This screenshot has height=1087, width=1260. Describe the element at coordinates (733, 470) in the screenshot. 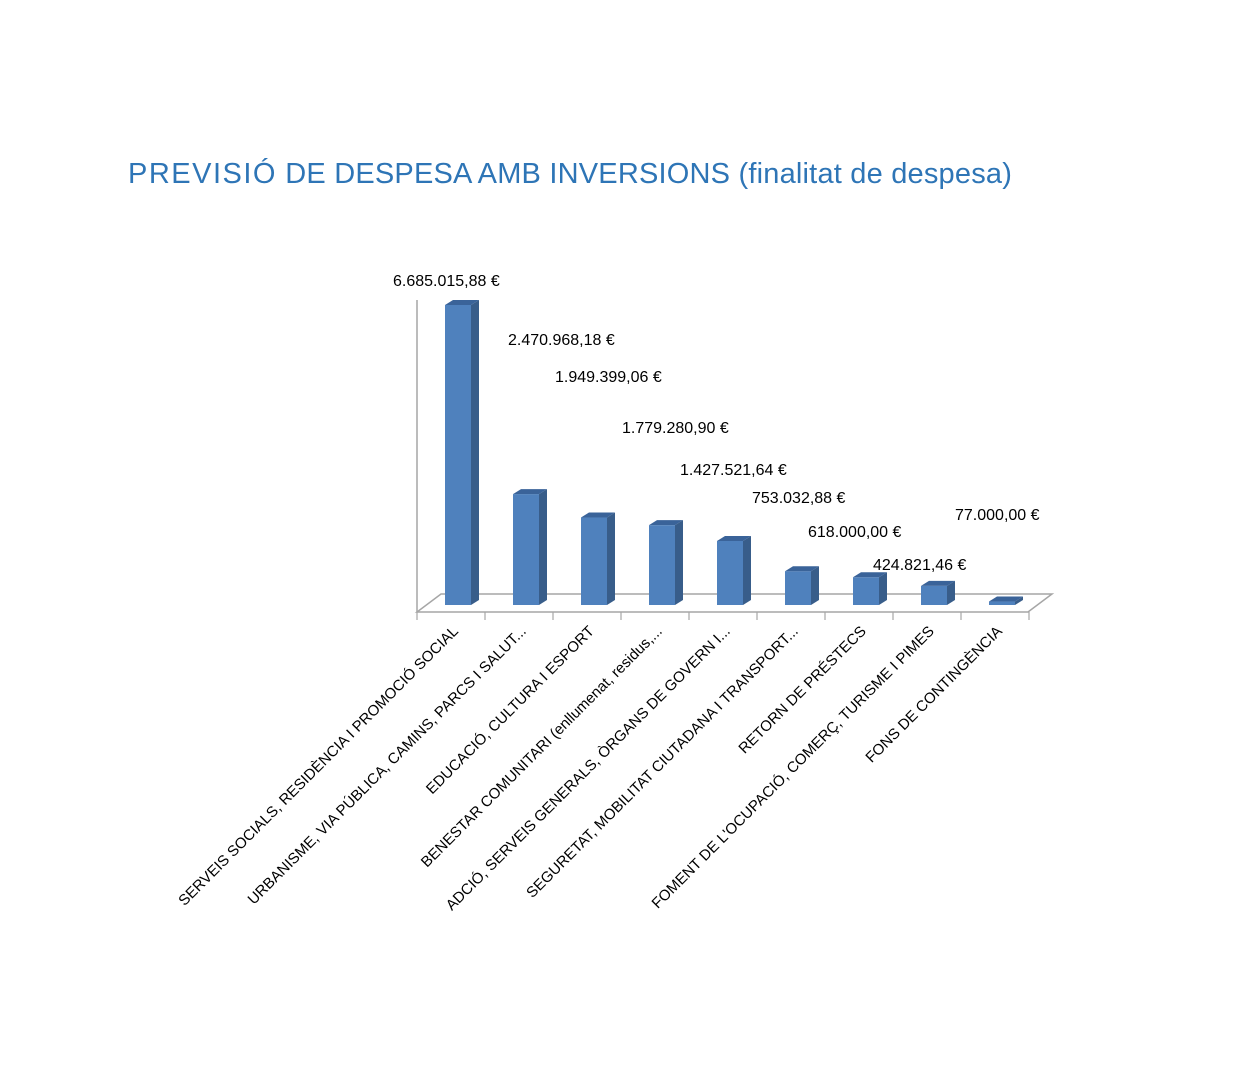

I see `data-label: 1.427.521,64 €` at that location.